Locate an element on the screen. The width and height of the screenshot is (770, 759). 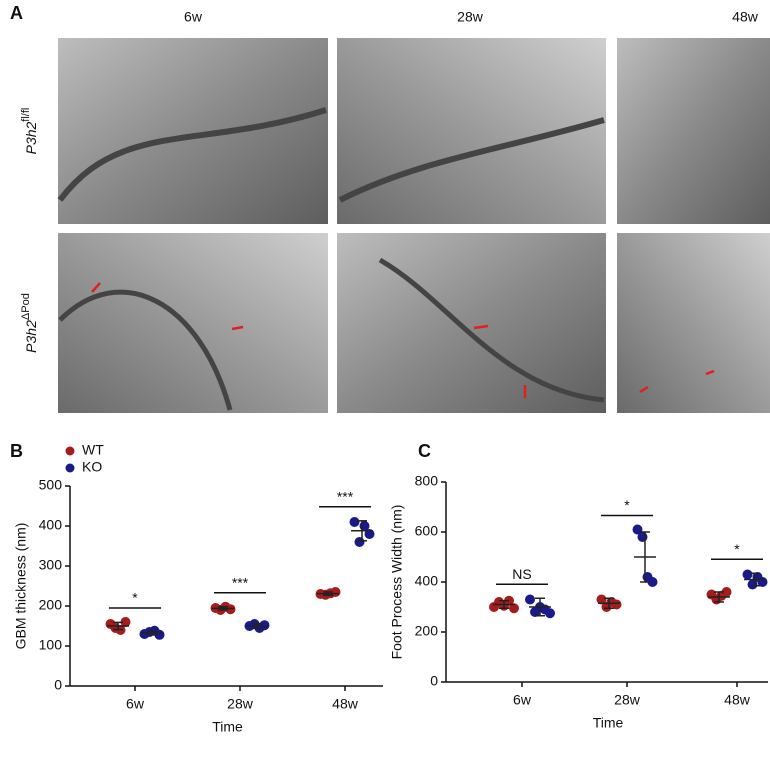
y-axis-label: Foot Process Width (nm) is located at coordinates (397, 582).